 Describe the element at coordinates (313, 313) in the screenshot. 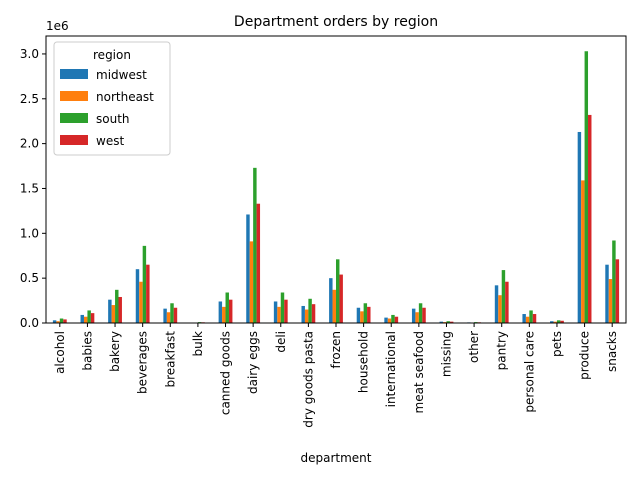

I see `bar-west-dry-goods-pasta` at that location.